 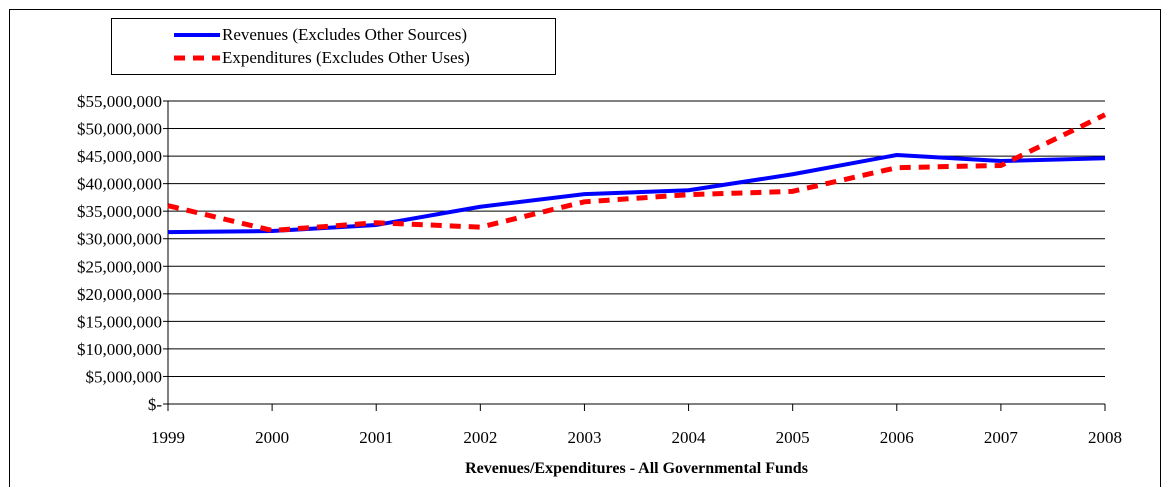 What do you see at coordinates (119, 321) in the screenshot?
I see `y-tick-label: $15,000,000` at bounding box center [119, 321].